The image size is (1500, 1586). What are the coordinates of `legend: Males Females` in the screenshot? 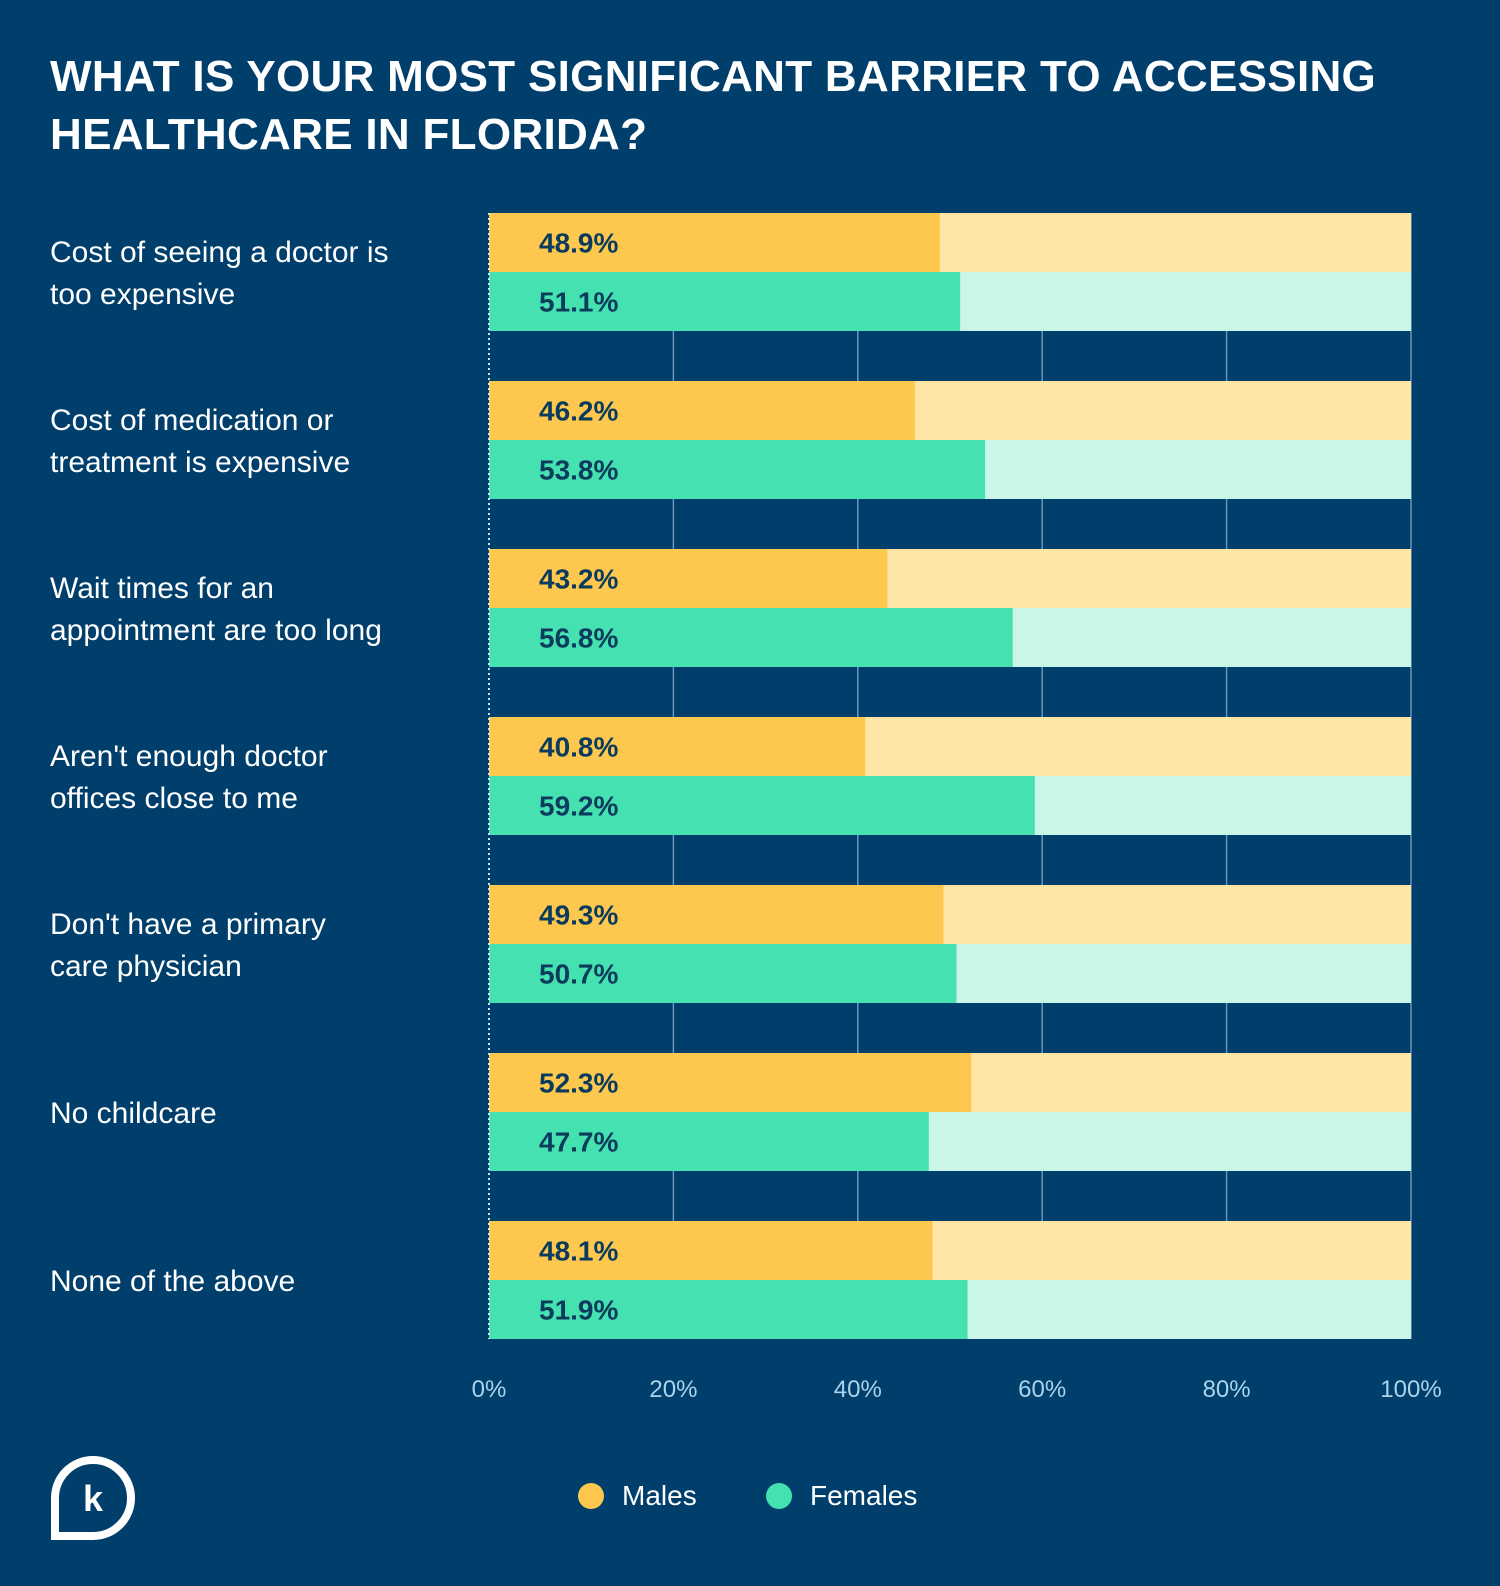 It's located at (750, 1500).